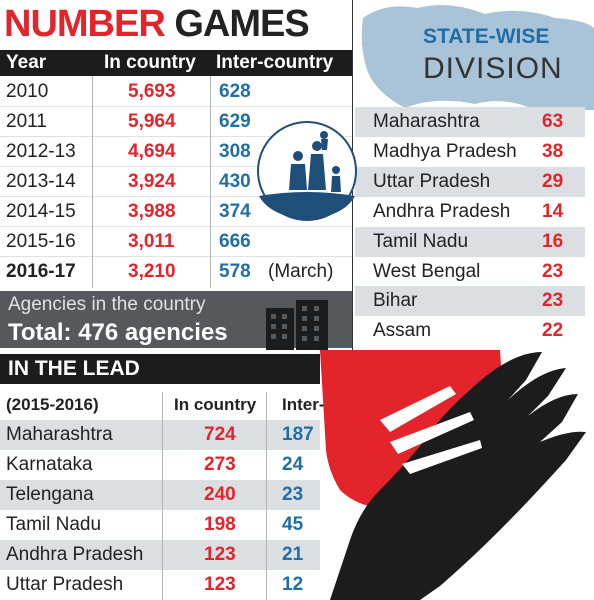 This screenshot has height=600, width=594. What do you see at coordinates (160, 369) in the screenshot?
I see `in-the-lead-header: IN THE LEAD` at bounding box center [160, 369].